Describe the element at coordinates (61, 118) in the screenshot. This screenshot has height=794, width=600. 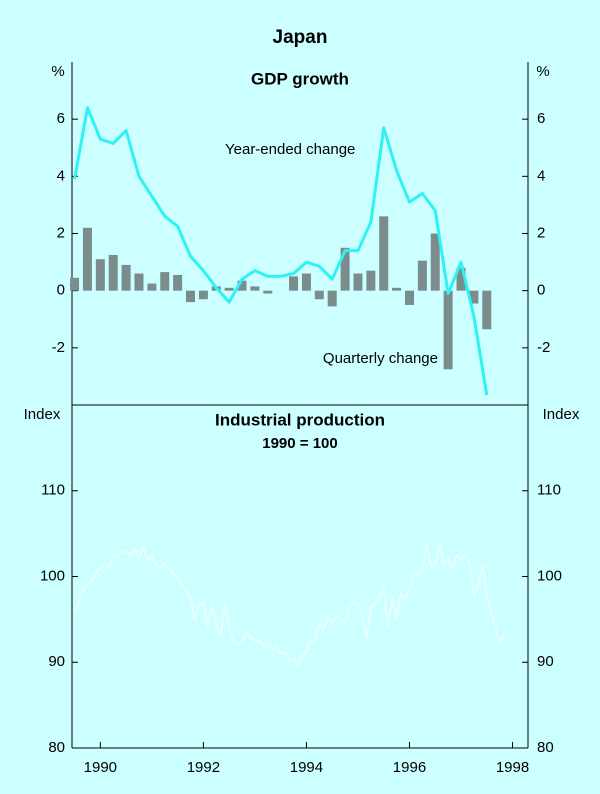
I see `y-tick-label: 6` at that location.